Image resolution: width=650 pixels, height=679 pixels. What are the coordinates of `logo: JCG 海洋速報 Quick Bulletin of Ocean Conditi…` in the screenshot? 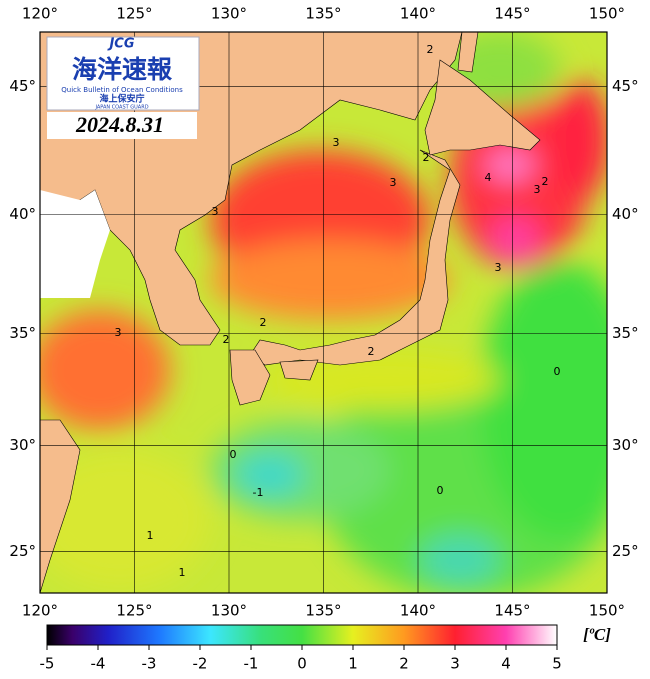 It's located at (123, 87).